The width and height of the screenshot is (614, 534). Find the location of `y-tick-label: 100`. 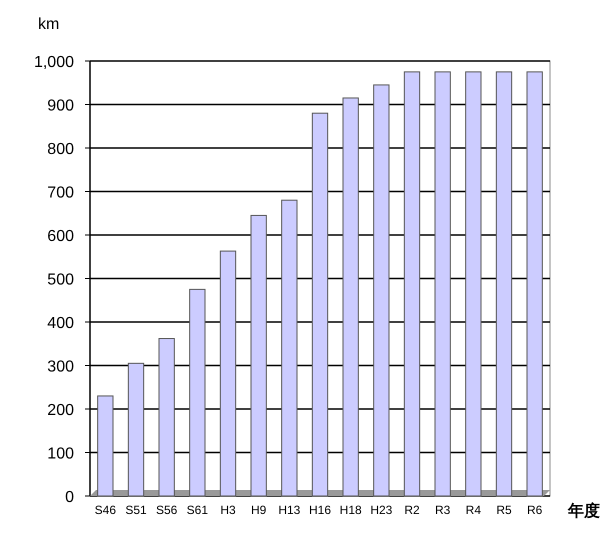

y-tick-label: 100 is located at coordinates (60, 454).